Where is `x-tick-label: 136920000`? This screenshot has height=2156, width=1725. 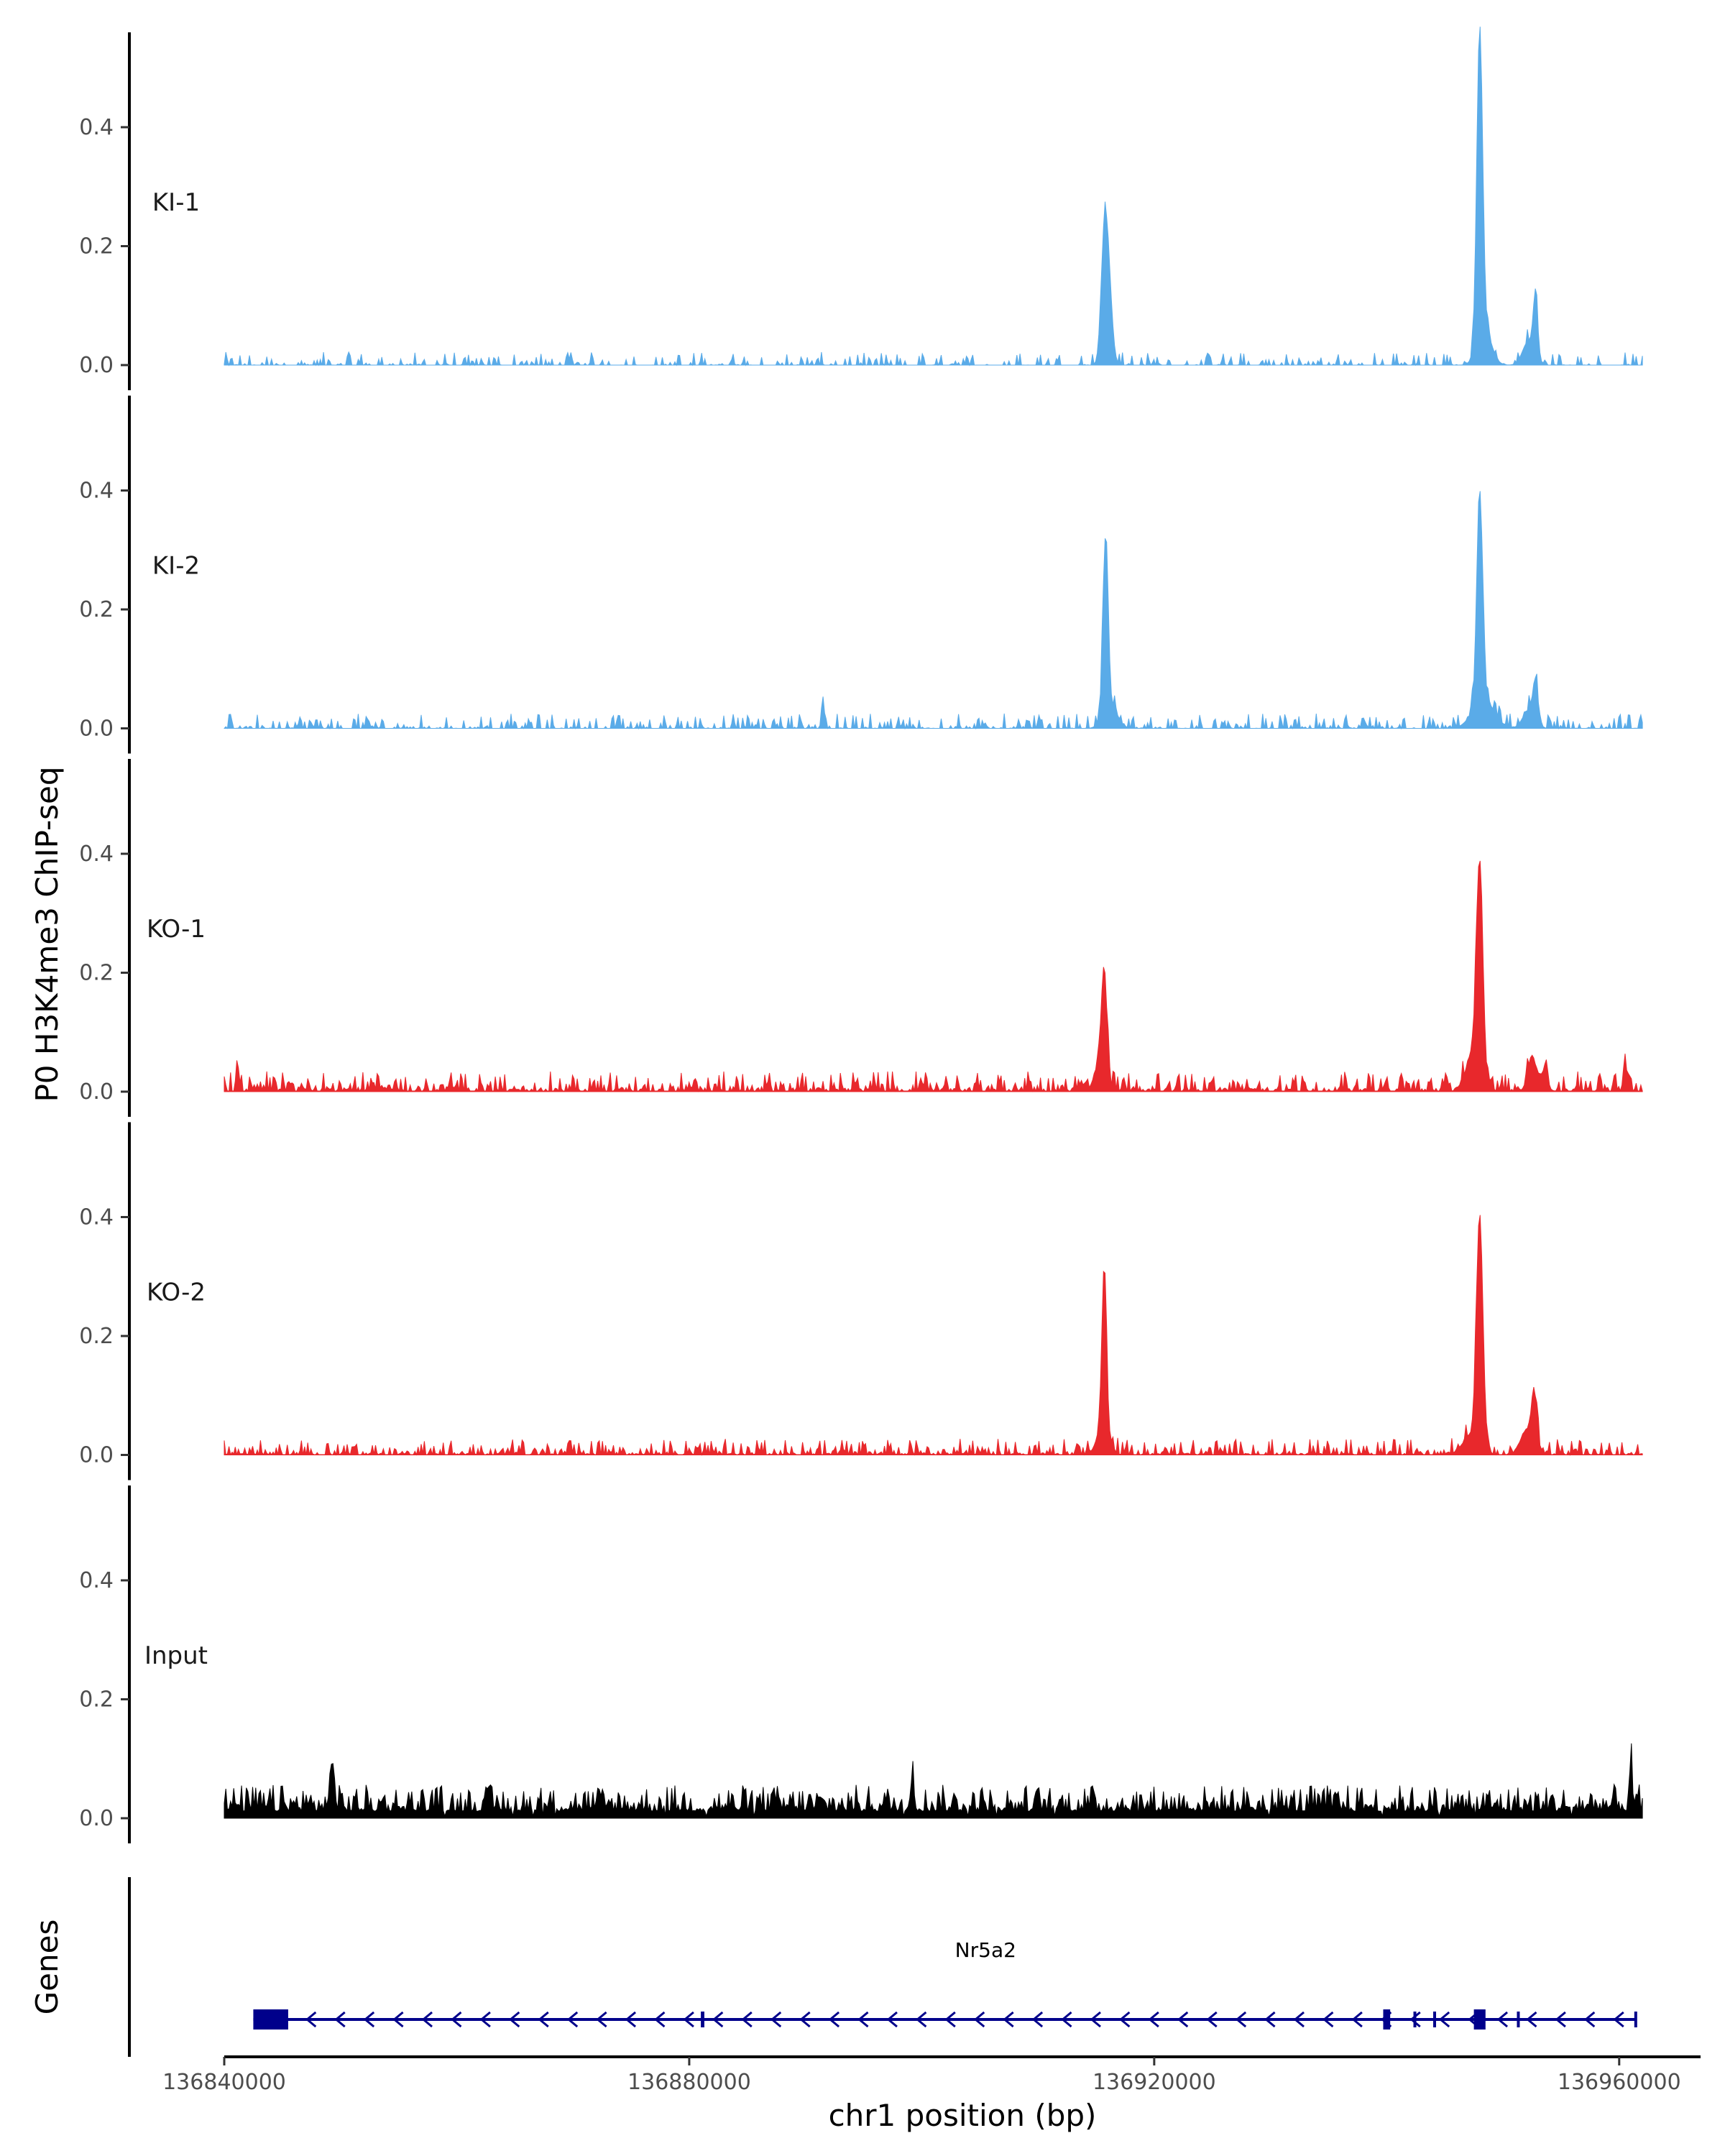 x-tick-label: 136920000 is located at coordinates (1154, 2082).